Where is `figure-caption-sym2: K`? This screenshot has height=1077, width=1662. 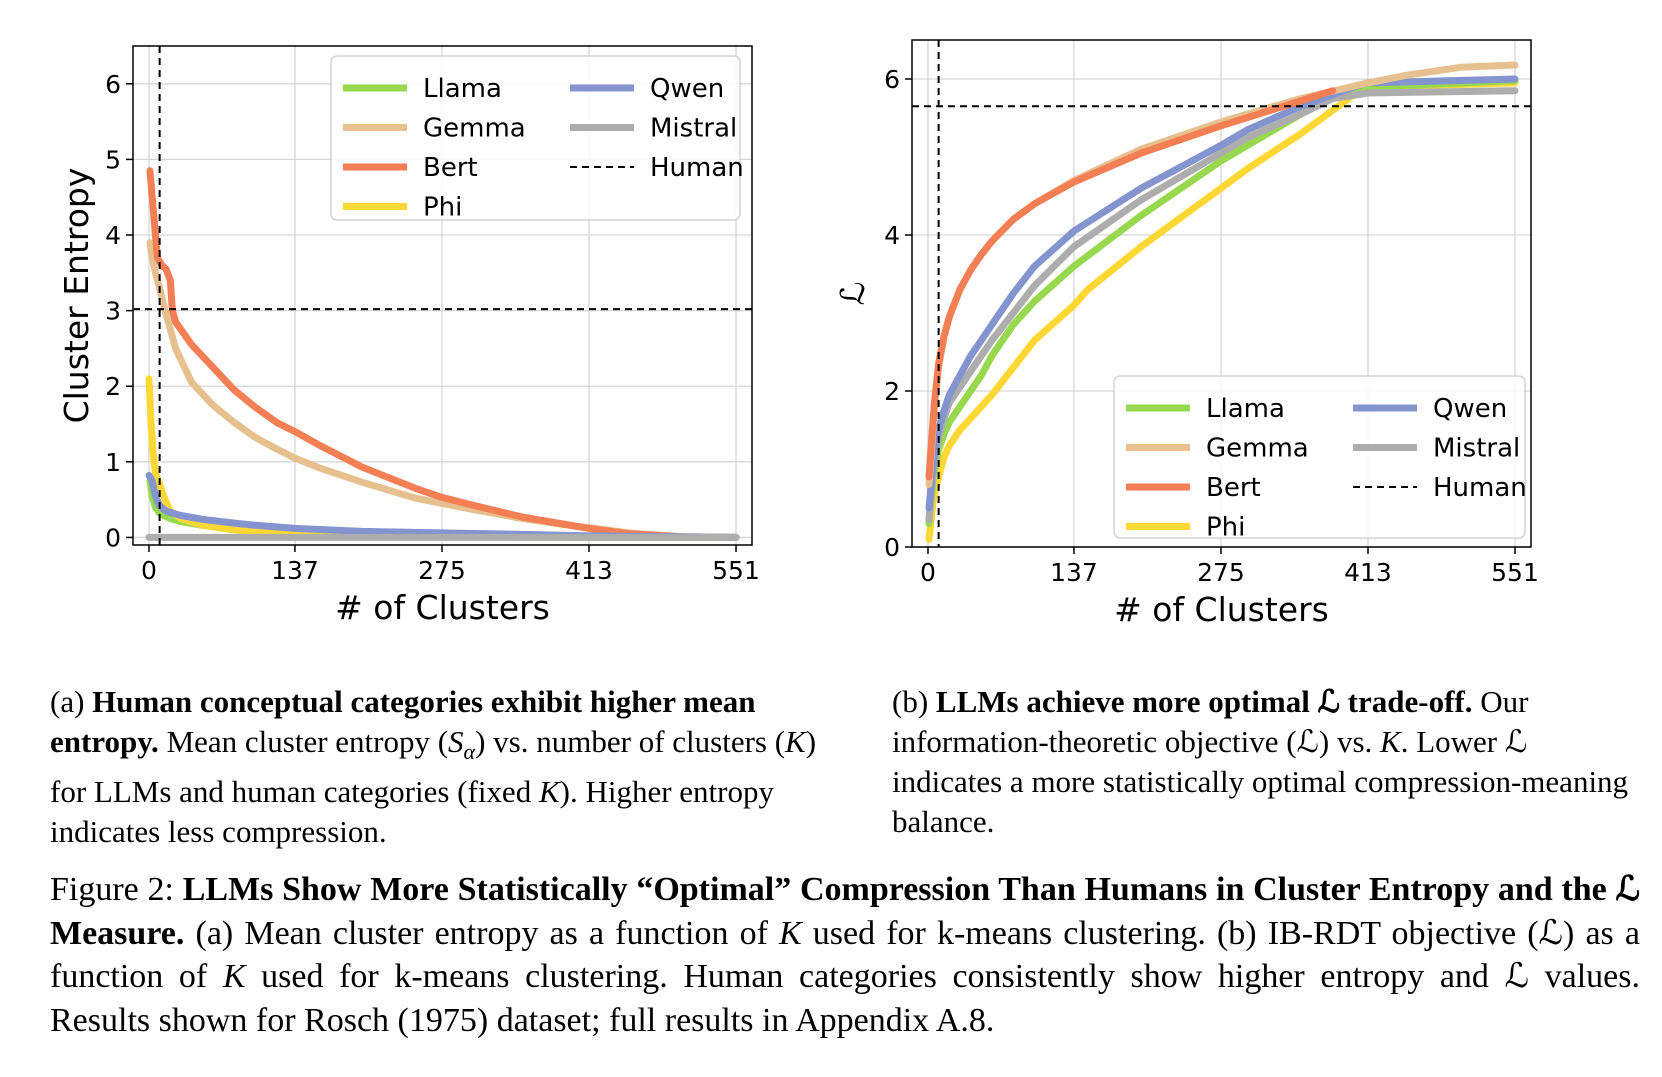
figure-caption-sym2: K is located at coordinates (234, 976).